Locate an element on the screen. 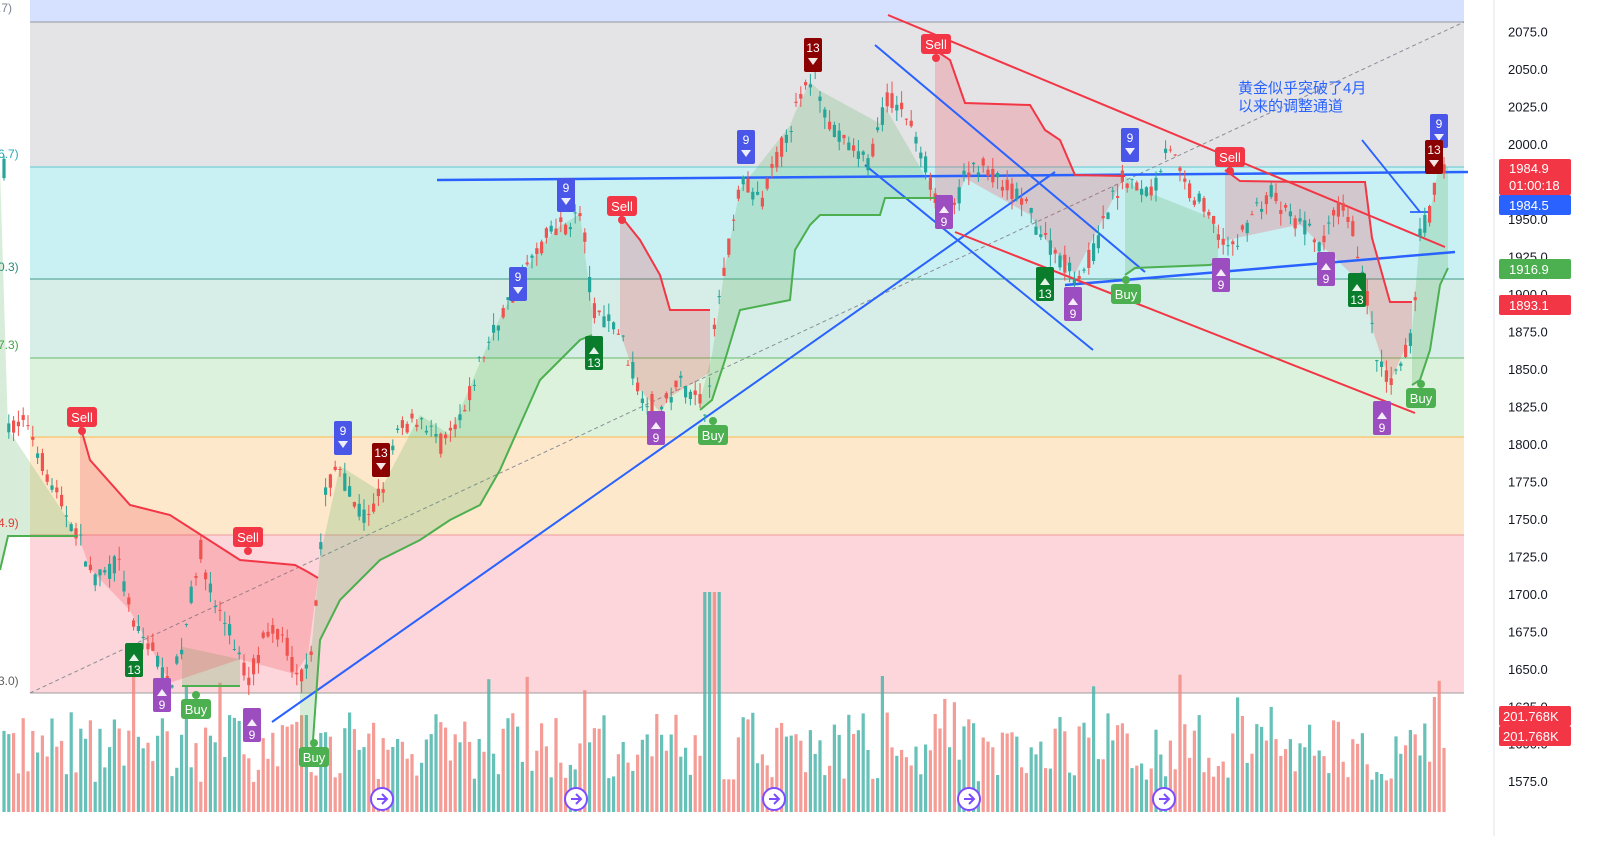 This screenshot has height=841, width=1600. price-tag-text: 1984.9 is located at coordinates (1529, 168).